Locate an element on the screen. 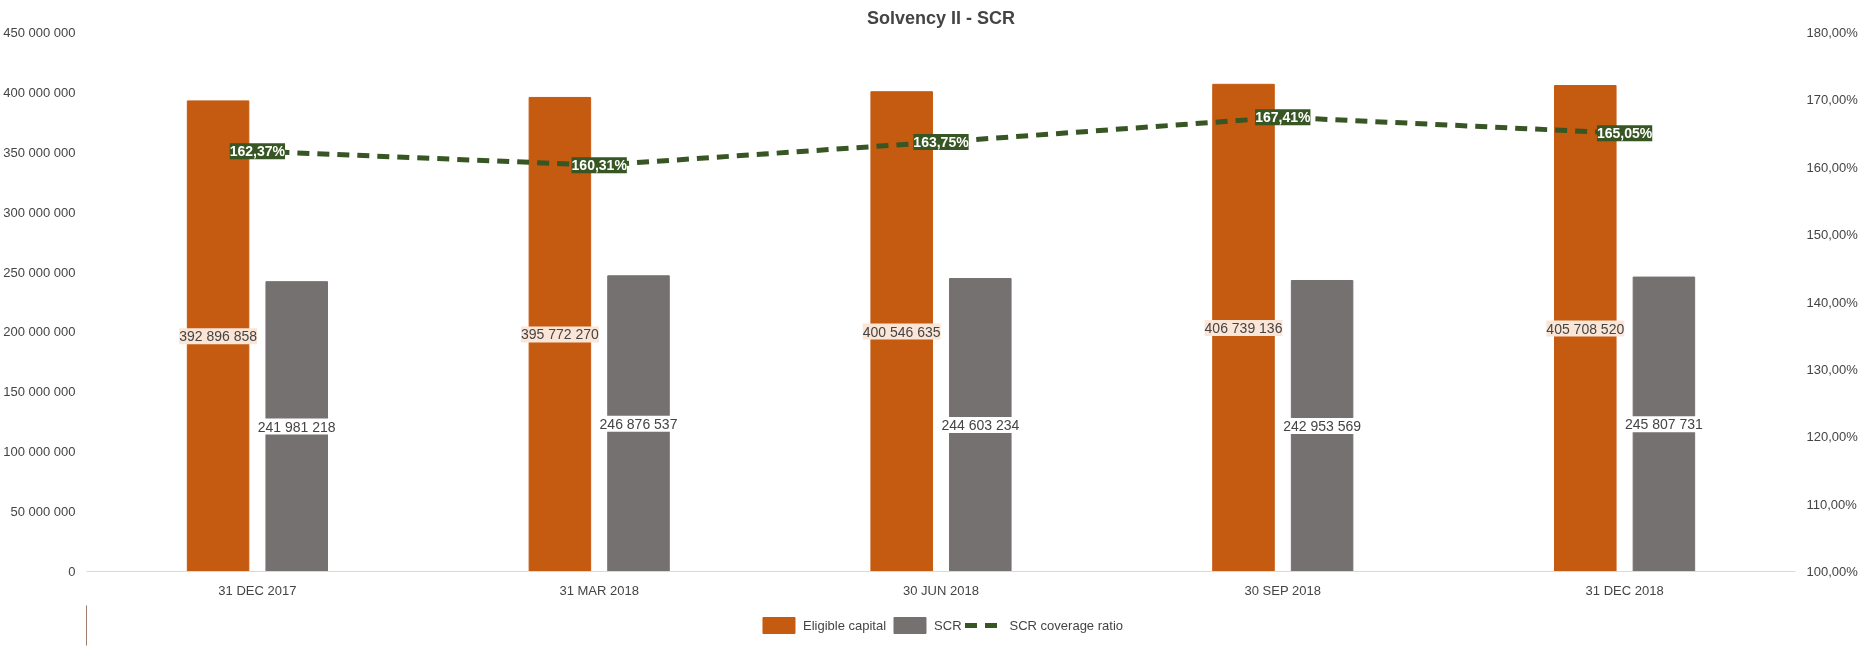 The height and width of the screenshot is (667, 1868). y2-tick-label: 180,00% is located at coordinates (1832, 32).